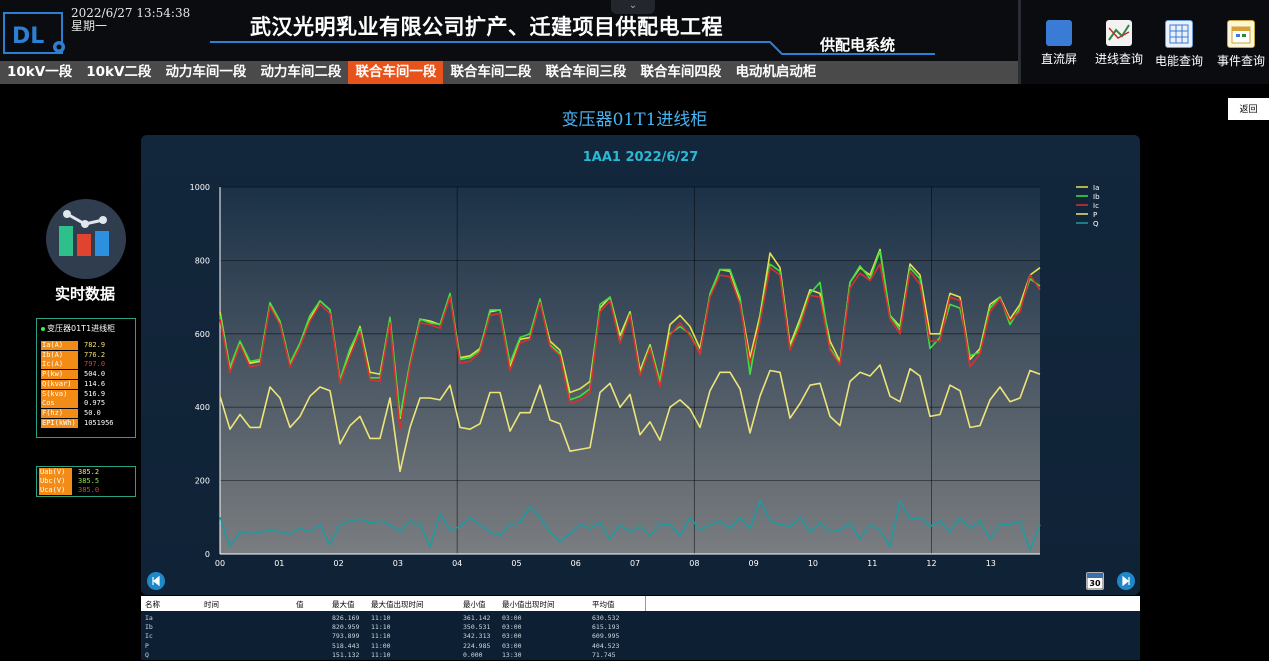 The width and height of the screenshot is (1269, 661). I want to click on x-tick-label: 01, so click(279, 563).